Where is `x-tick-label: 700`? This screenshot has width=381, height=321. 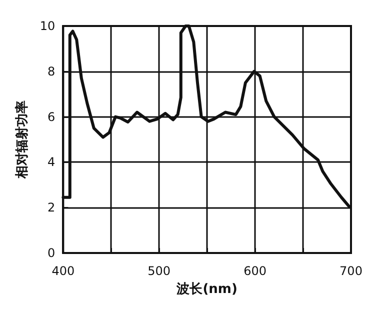
x-tick-label: 700 is located at coordinates (351, 271).